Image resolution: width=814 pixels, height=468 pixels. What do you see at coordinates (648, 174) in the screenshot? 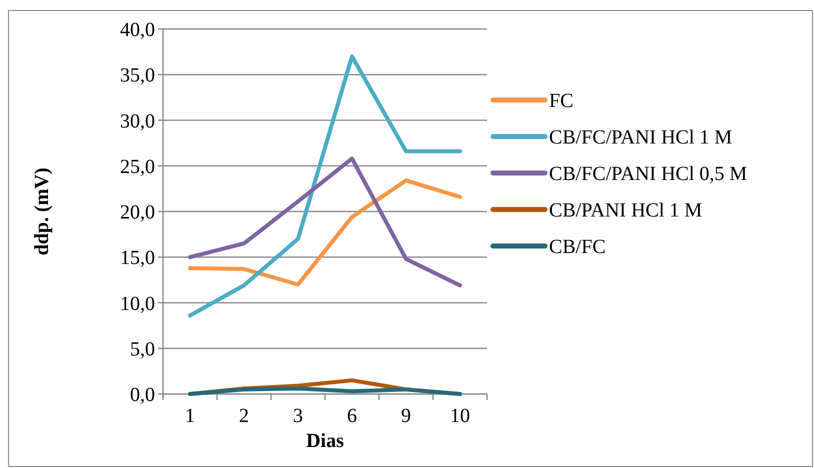
I see `legend-label: CB/FC/PANI HCl 0,5 M` at bounding box center [648, 174].